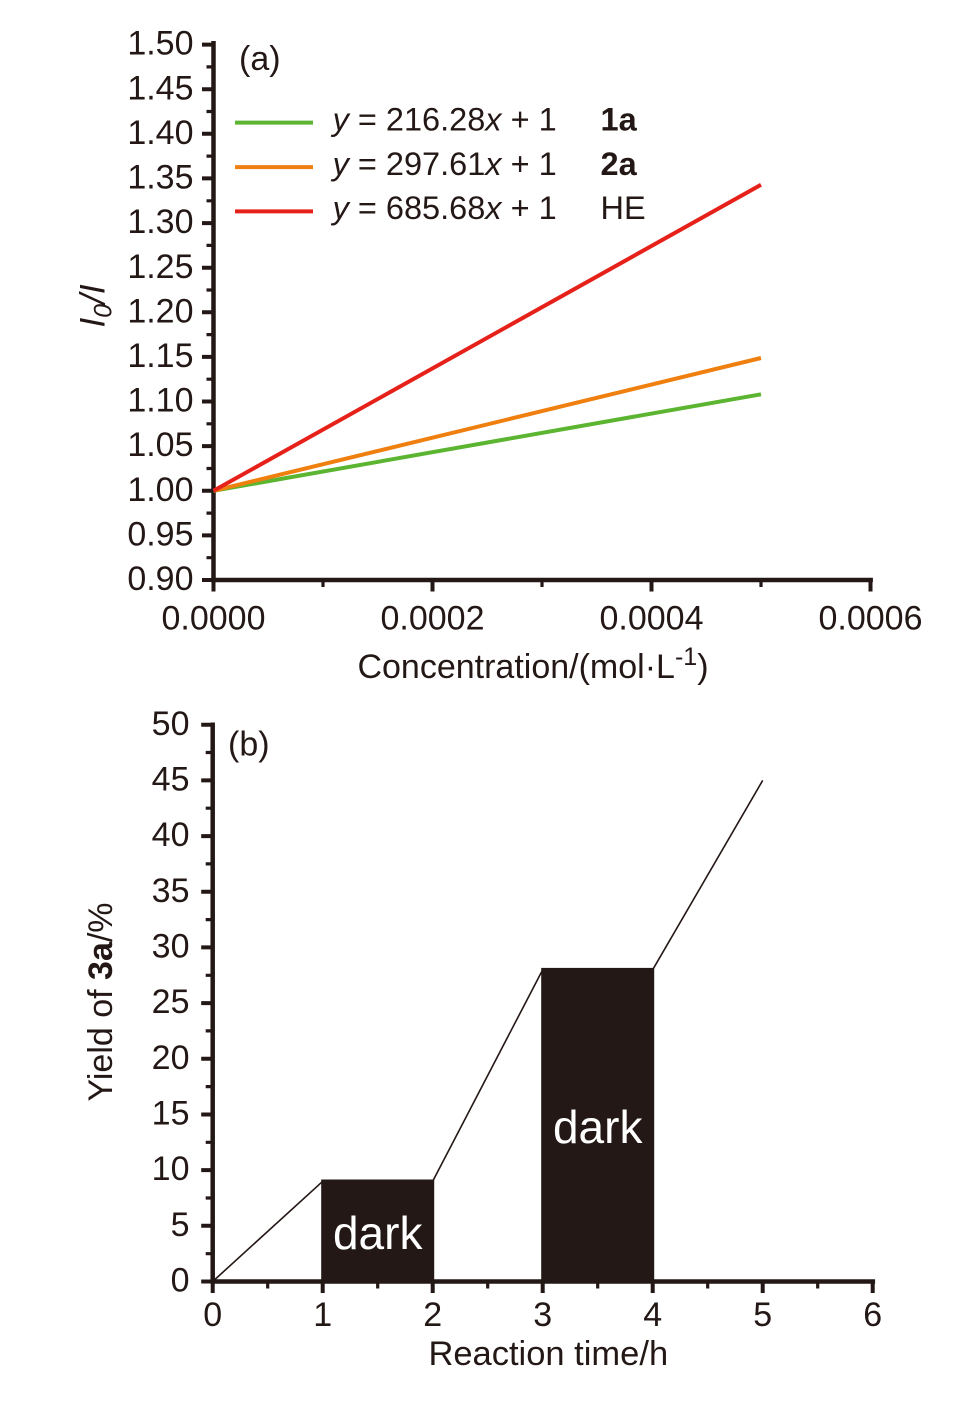 This screenshot has width=979, height=1402. What do you see at coordinates (160, 535) in the screenshot?
I see `svg-text: 0.95` at bounding box center [160, 535].